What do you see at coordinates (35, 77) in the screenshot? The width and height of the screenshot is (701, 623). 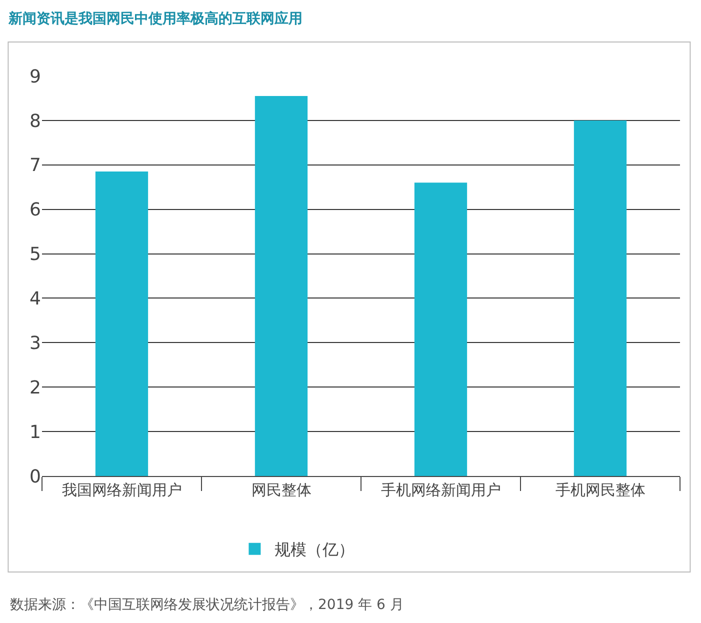 I see `y-tick-label: 9` at bounding box center [35, 77].